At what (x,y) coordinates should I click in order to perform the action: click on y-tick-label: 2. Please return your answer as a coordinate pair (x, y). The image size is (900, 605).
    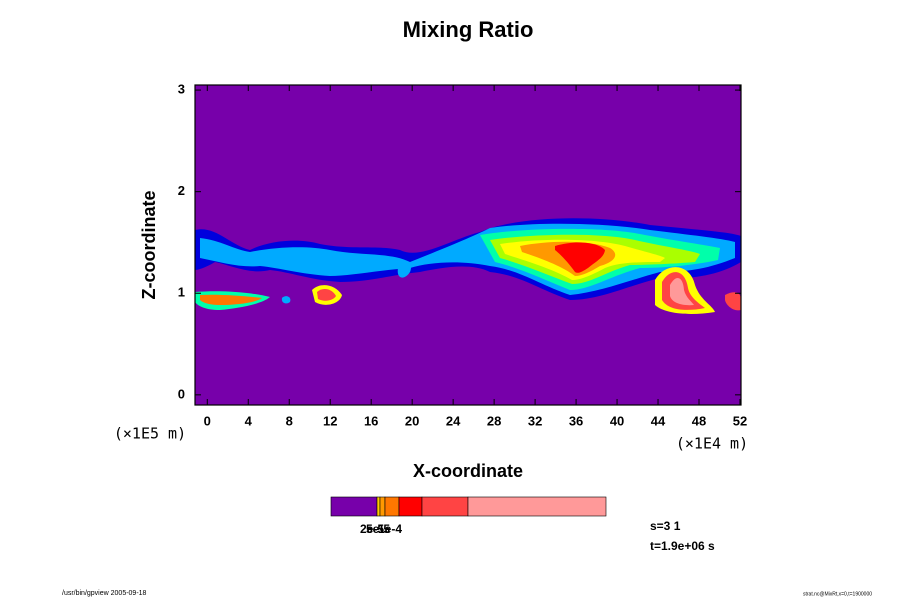
    Looking at the image, I should click on (181, 190).